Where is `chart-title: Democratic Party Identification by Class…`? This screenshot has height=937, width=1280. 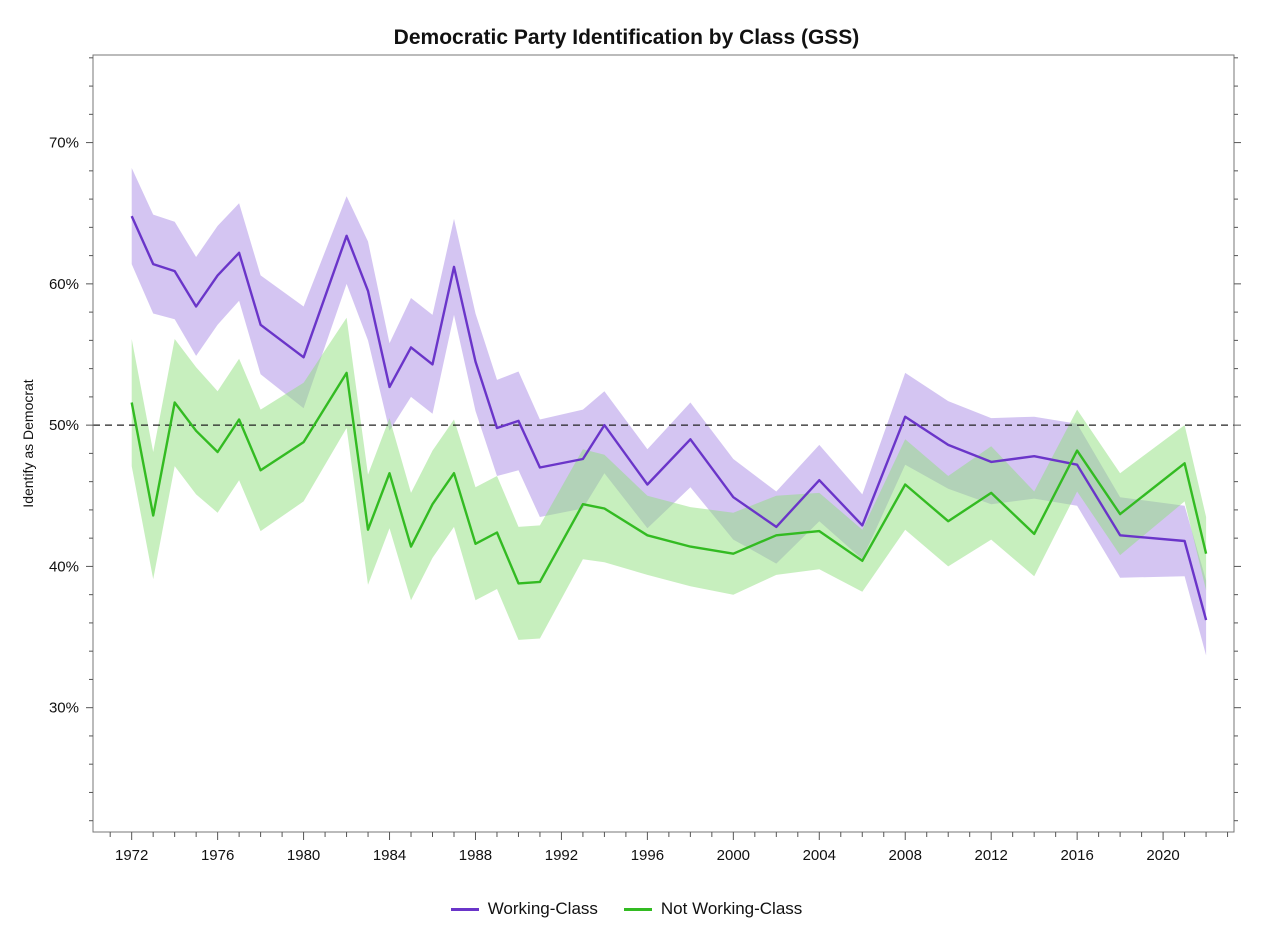
chart-title: Democratic Party Identification by Class… is located at coordinates (626, 37).